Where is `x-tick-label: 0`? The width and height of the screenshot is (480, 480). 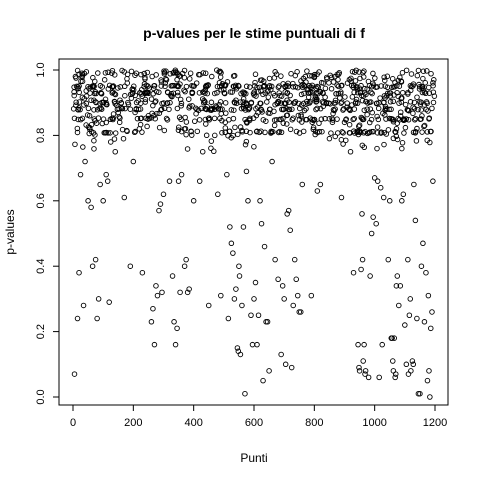
x-tick-label: 0 is located at coordinates (73, 423).